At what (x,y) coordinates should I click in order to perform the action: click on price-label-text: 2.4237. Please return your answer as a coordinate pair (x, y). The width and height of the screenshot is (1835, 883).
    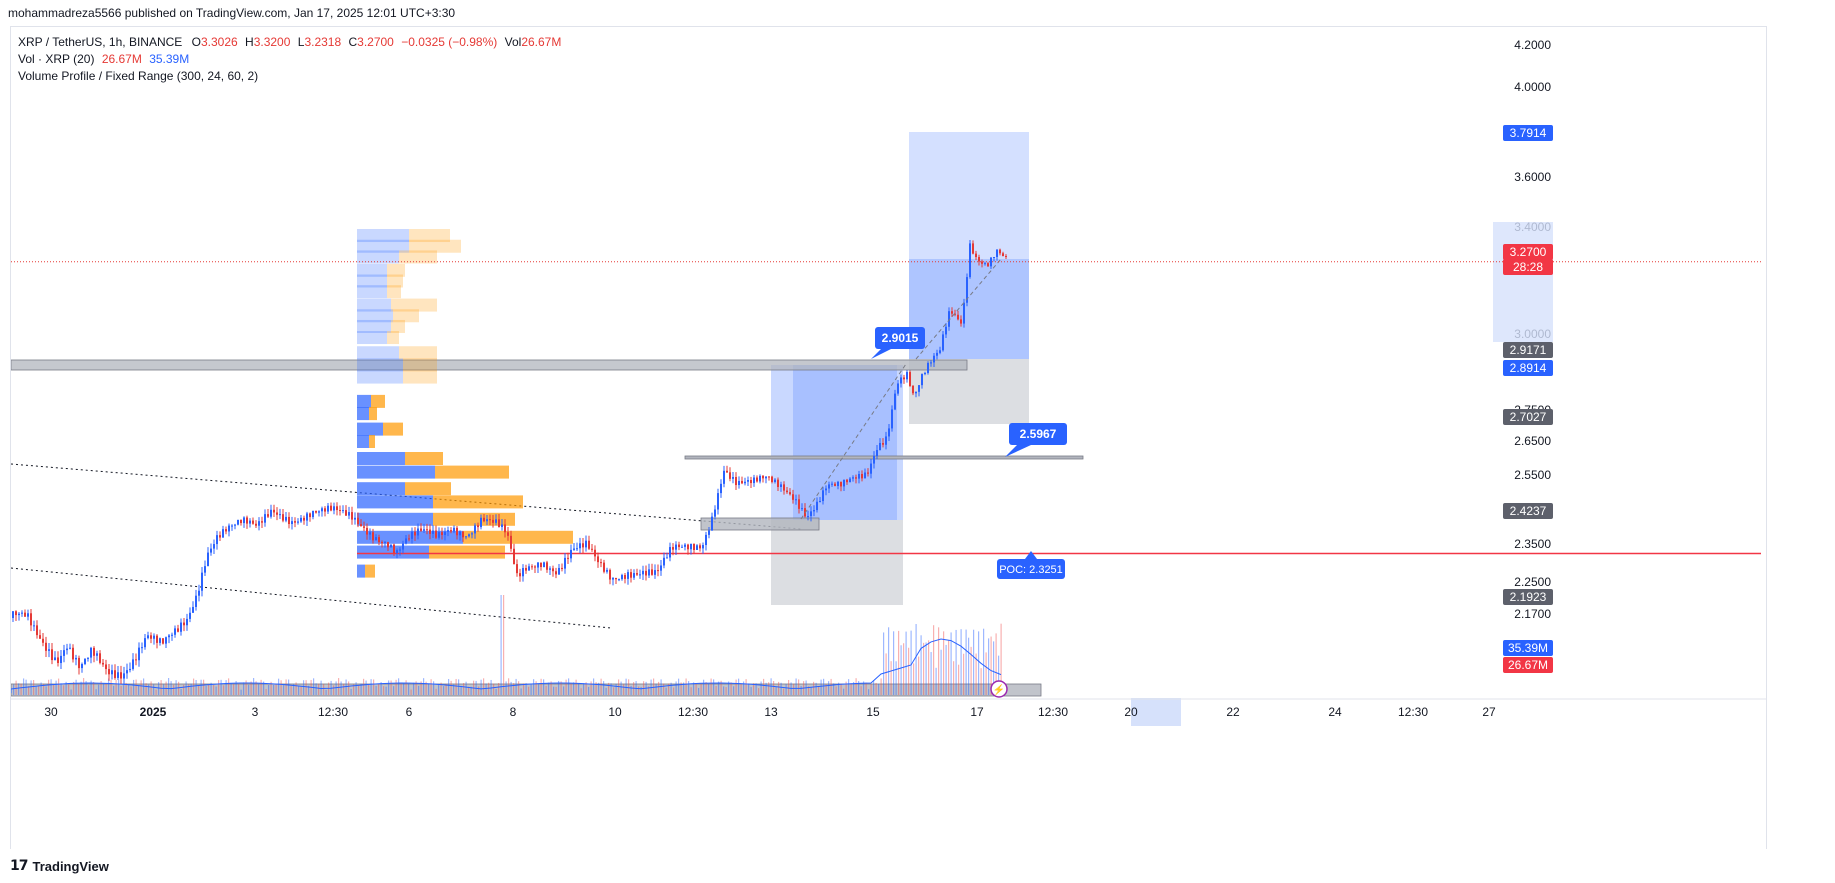
    Looking at the image, I should click on (1528, 511).